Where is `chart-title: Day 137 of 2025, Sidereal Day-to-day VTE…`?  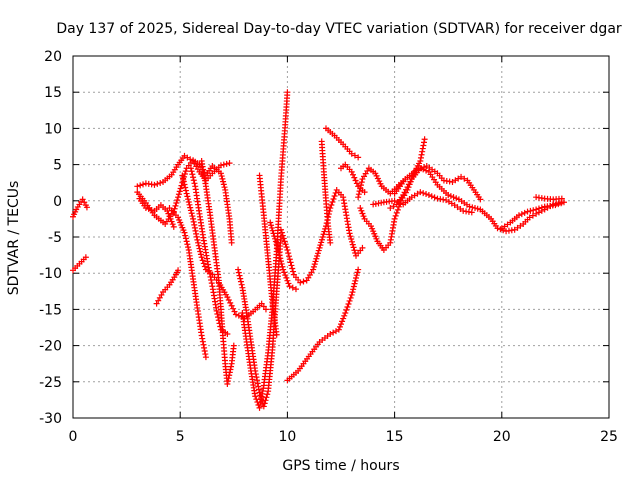
chart-title: Day 137 of 2025, Sidereal Day-to-day VTE… is located at coordinates (339, 29).